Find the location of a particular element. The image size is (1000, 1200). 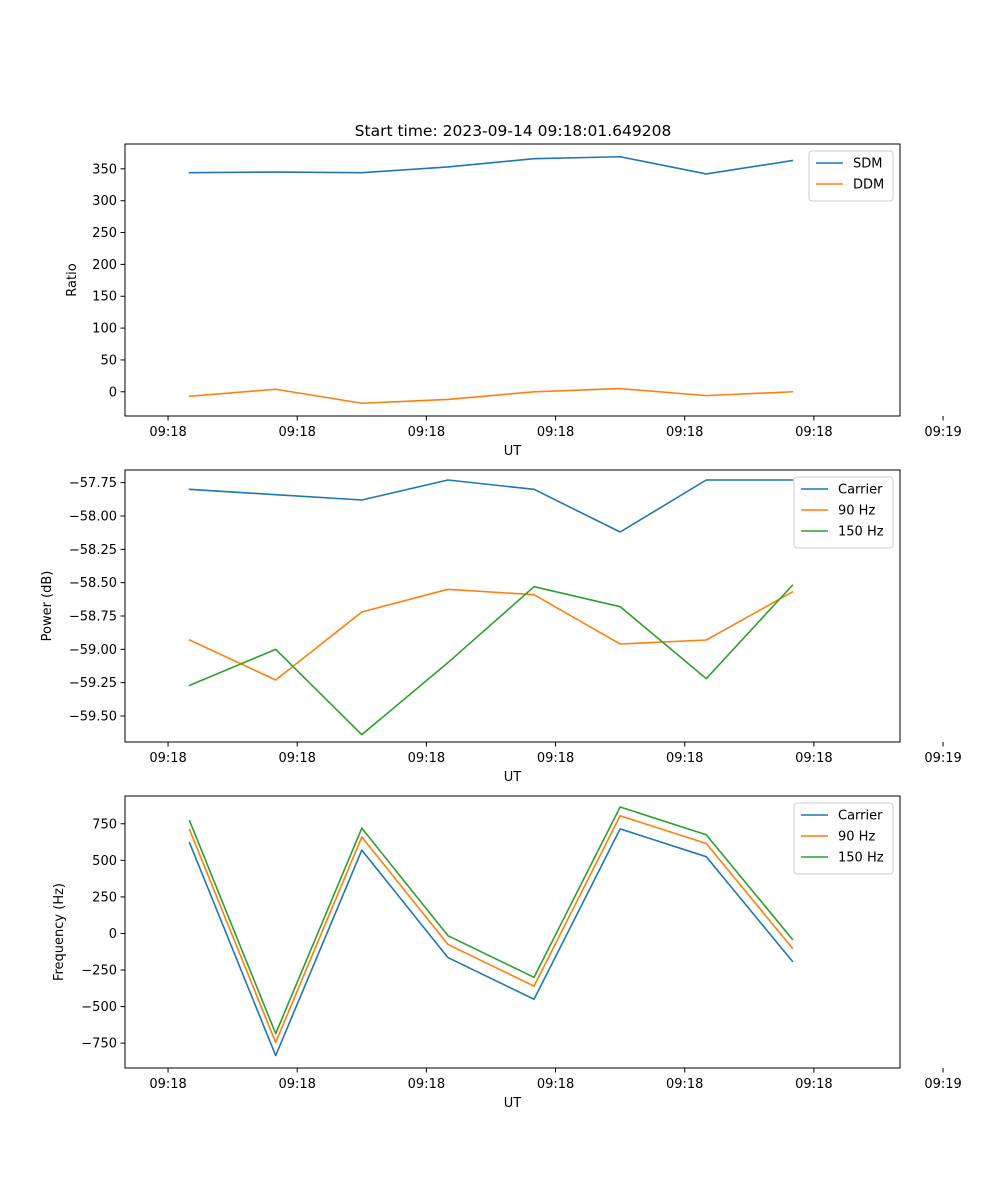

series-line-sdm is located at coordinates (491, 165).